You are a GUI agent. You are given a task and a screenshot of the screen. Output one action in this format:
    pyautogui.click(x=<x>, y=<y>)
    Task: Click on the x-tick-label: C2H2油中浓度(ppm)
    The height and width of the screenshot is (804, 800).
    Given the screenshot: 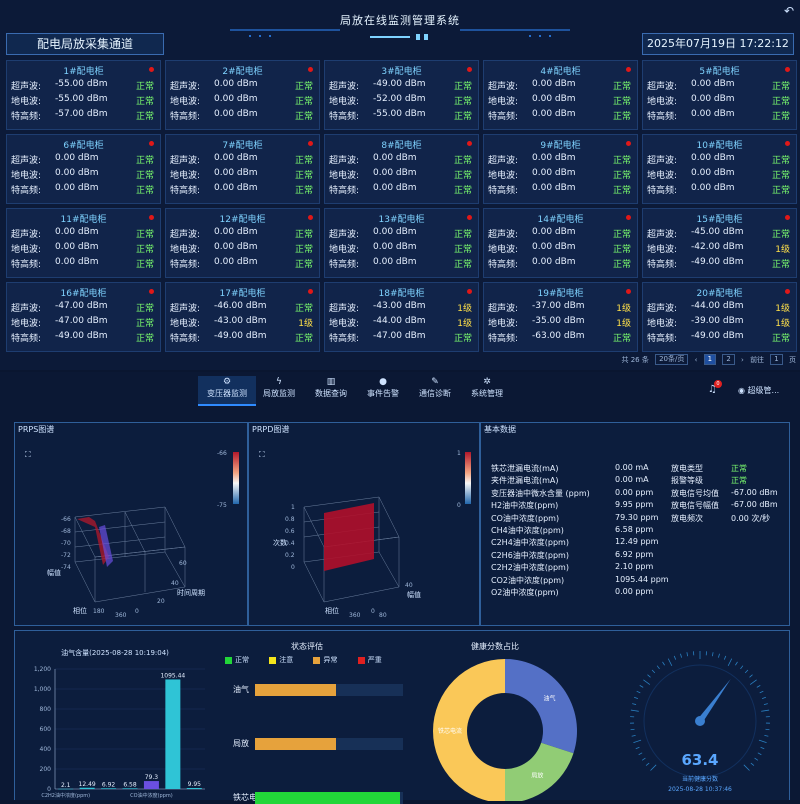 What is the action you would take?
    pyautogui.click(x=65, y=795)
    